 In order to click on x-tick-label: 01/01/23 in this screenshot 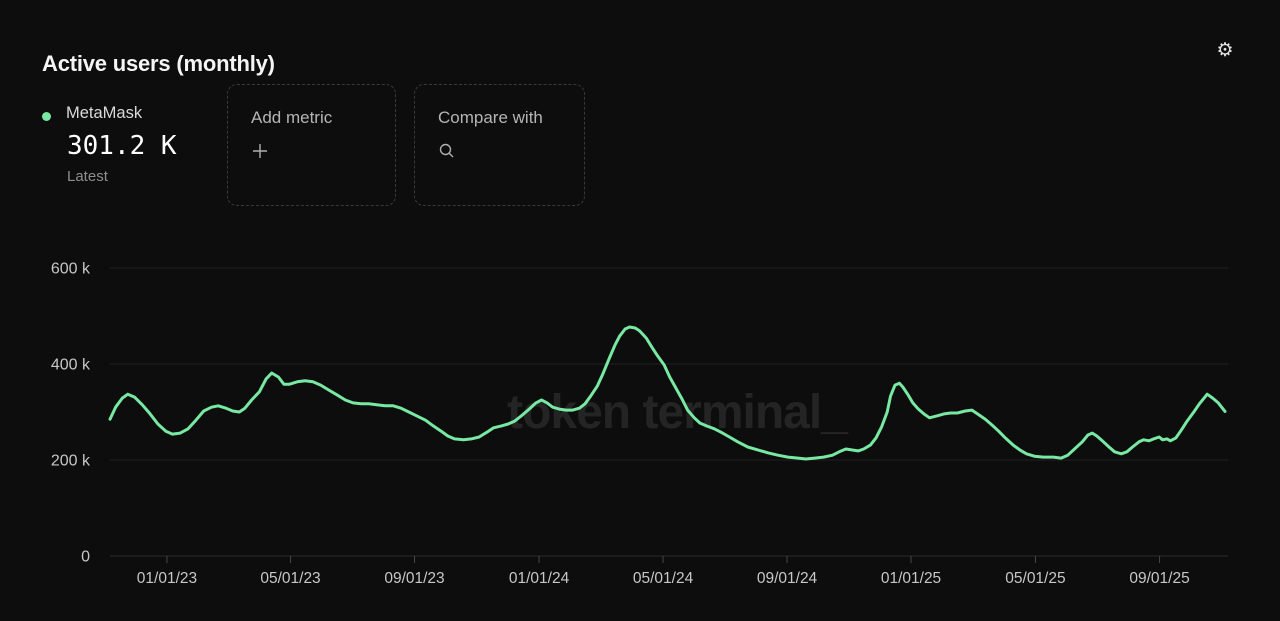, I will do `click(167, 578)`.